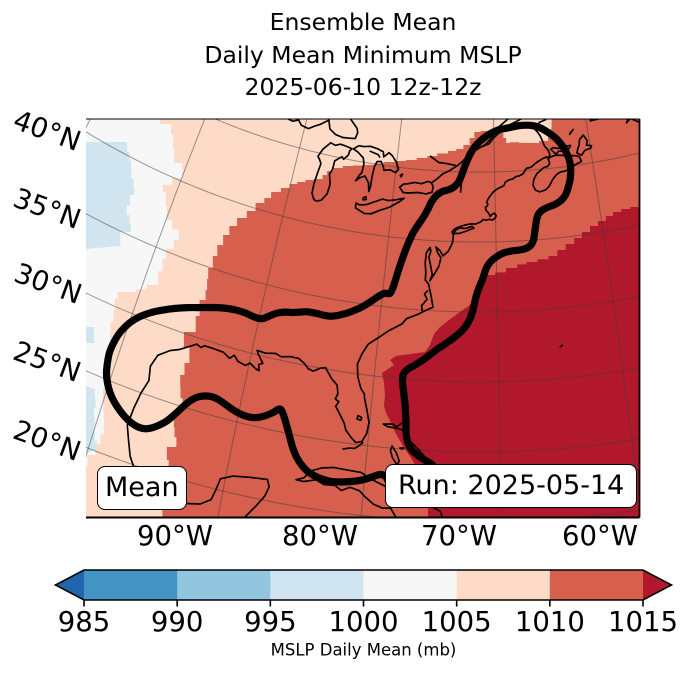 This screenshot has width=688, height=674. What do you see at coordinates (363, 622) in the screenshot?
I see `colorbar-tick-label: 1000` at bounding box center [363, 622].